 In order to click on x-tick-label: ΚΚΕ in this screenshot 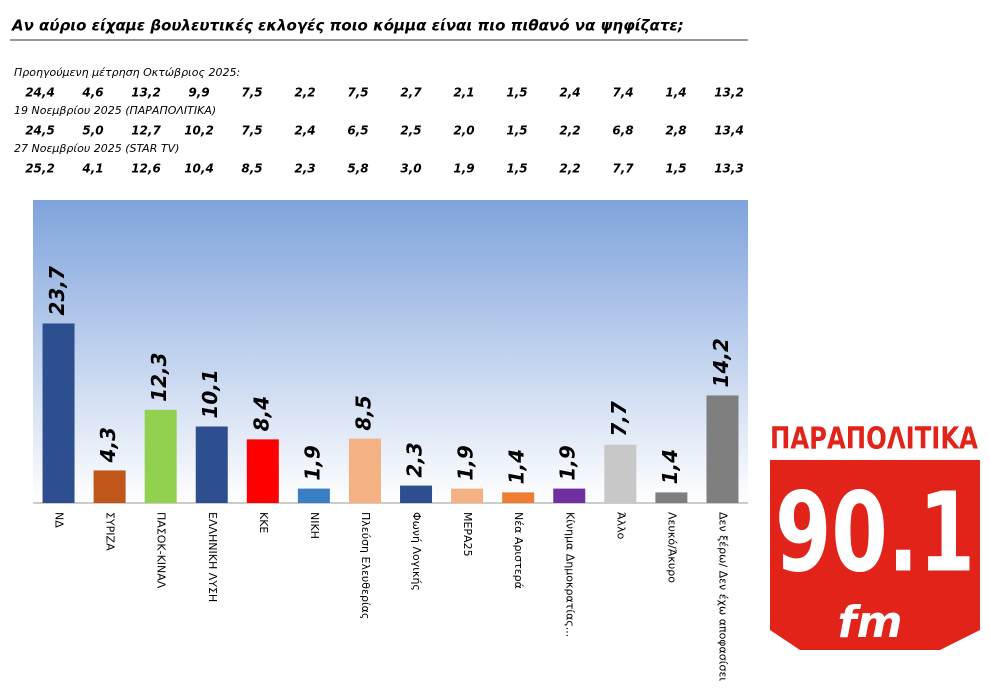, I will do `click(263, 522)`.